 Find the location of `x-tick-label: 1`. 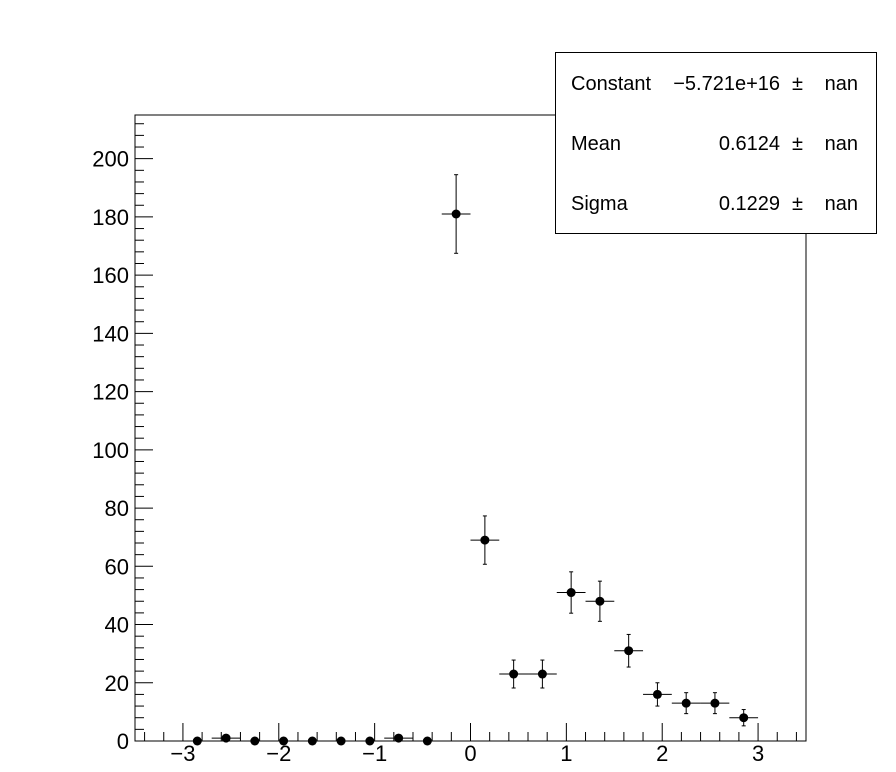

x-tick-label: 1 is located at coordinates (566, 753).